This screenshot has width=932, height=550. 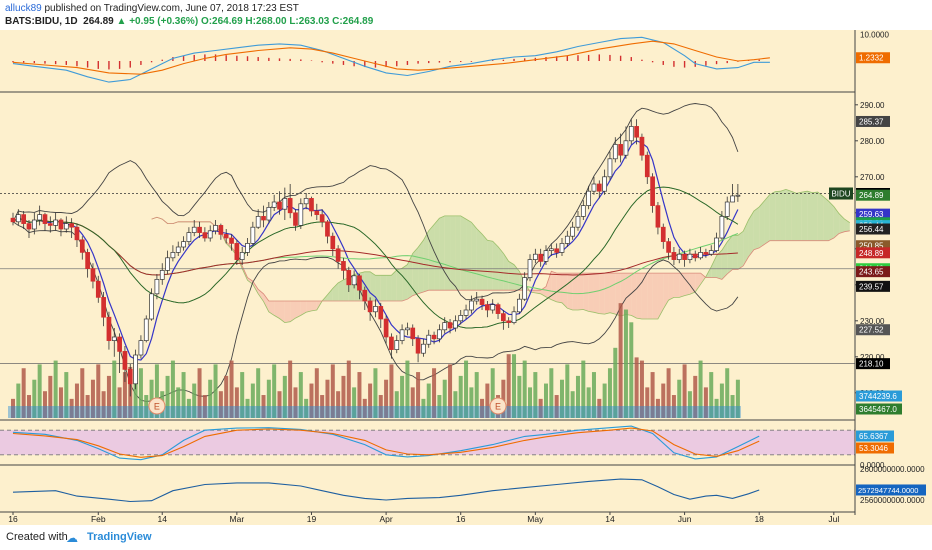 What do you see at coordinates (874, 35) in the screenshot?
I see `macd-tick-label: 10.0000` at bounding box center [874, 35].